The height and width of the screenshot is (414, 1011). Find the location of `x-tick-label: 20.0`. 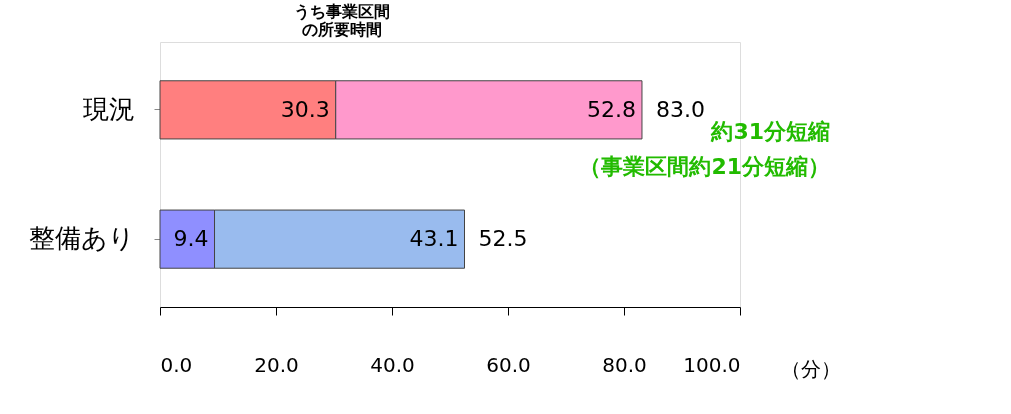

x-tick-label: 20.0 is located at coordinates (276, 364).